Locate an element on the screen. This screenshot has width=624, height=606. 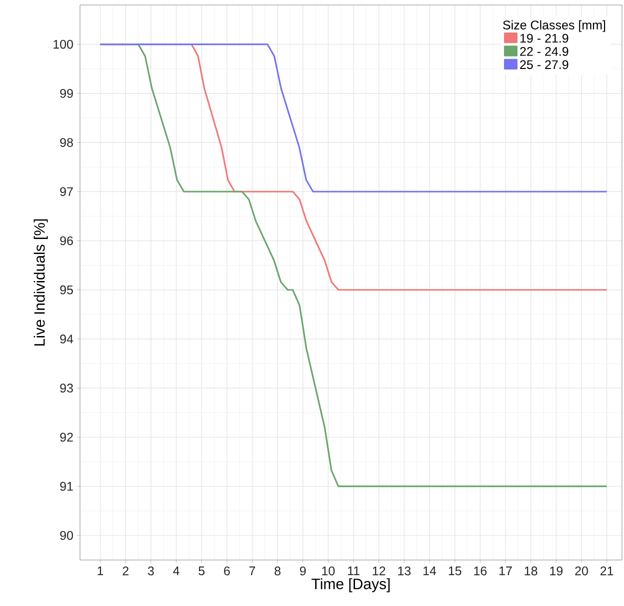
x-tick-label: 3 is located at coordinates (151, 571).